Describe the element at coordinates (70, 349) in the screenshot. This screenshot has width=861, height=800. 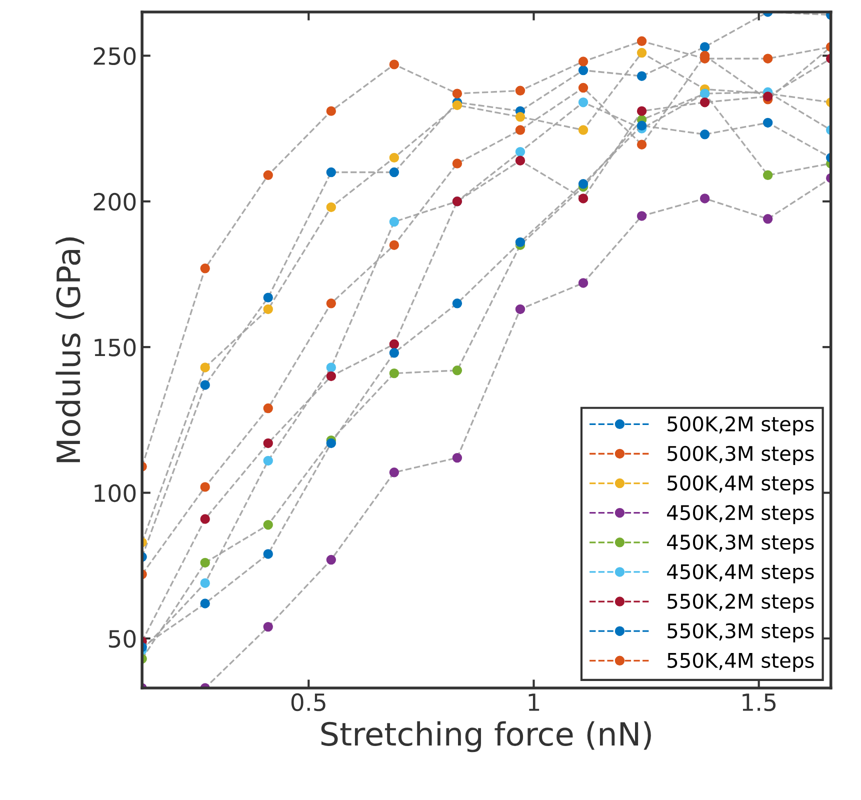
I see `y-axis-title: Modulus (GPa)` at that location.